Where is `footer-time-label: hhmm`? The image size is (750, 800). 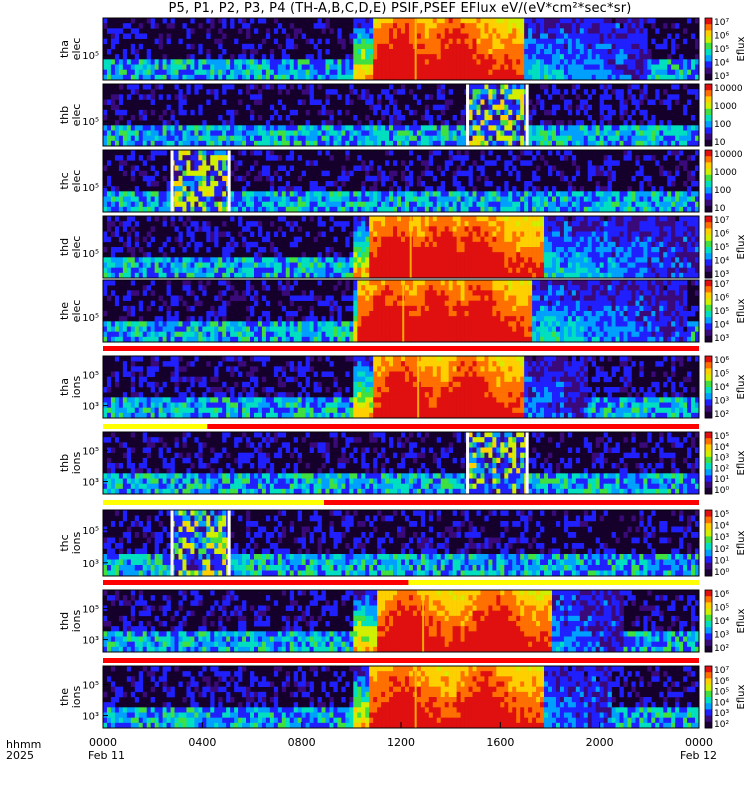 footer-time-label: hhmm is located at coordinates (24, 744).